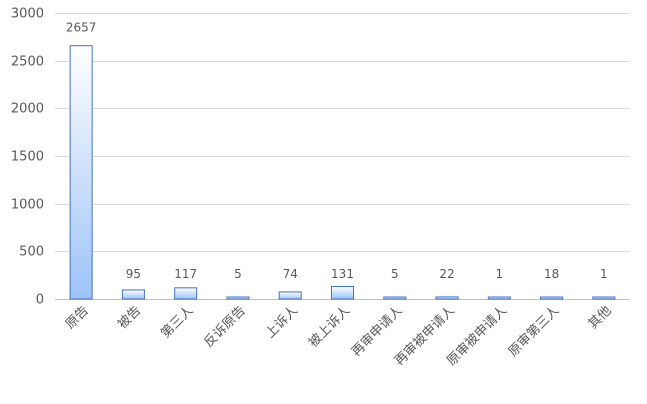  I want to click on x-tick-label: 原审第三人, so click(534, 331).